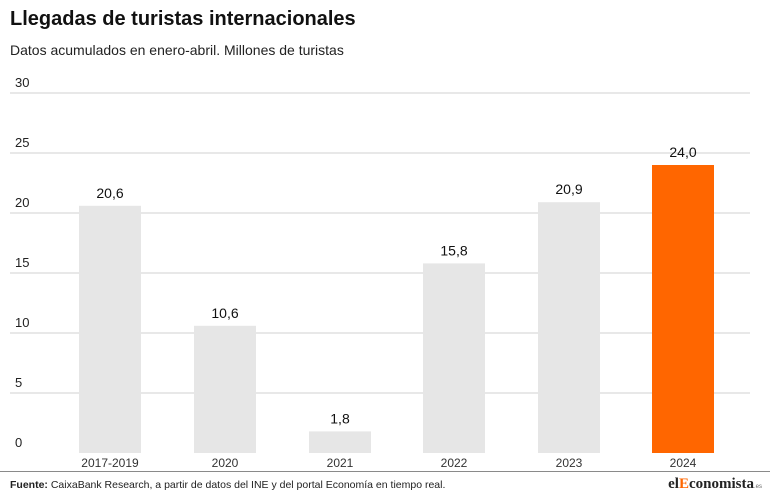 This screenshot has width=770, height=501. What do you see at coordinates (18, 442) in the screenshot?
I see `y-tick-label: 0` at bounding box center [18, 442].